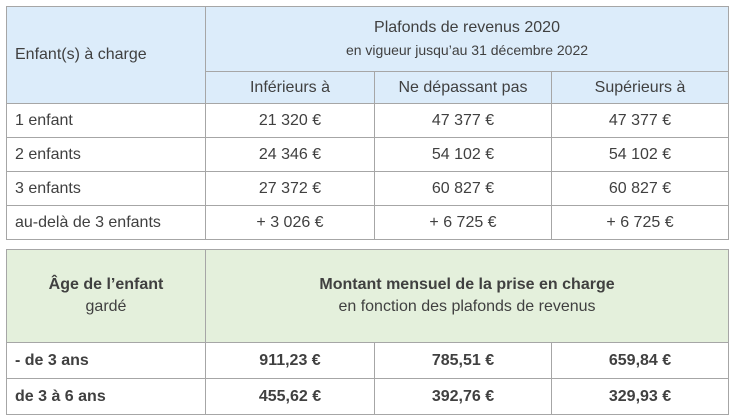 This screenshot has height=418, width=735. Describe the element at coordinates (463, 360) in the screenshot. I see `table-cell: 785,51 €` at that location.